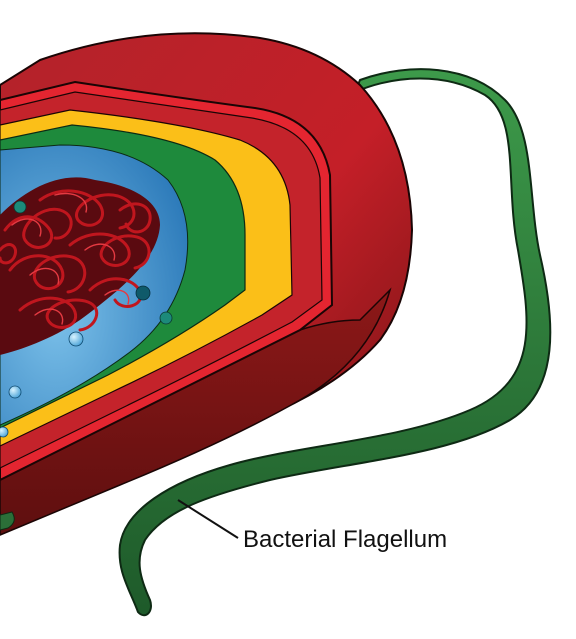 The image size is (576, 639). I want to click on cytoplasm-particles, so click(86, 319).